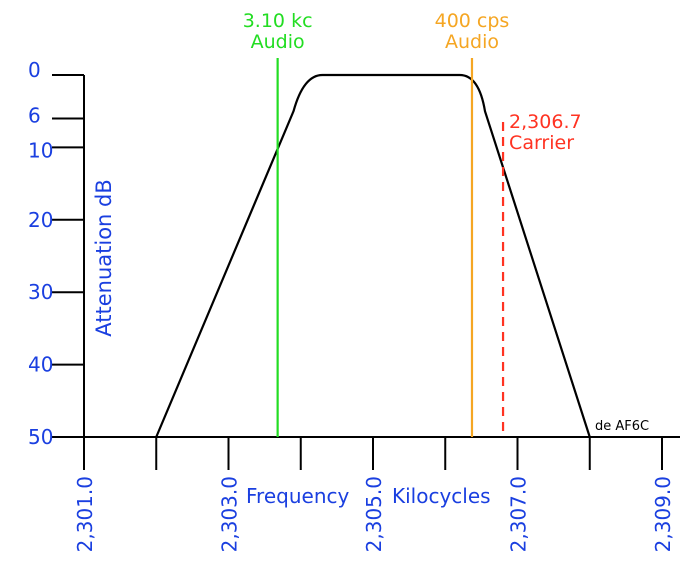 This screenshot has height=566, width=686. Describe the element at coordinates (541, 143) in the screenshot. I see `marker-label: Carrier` at that location.